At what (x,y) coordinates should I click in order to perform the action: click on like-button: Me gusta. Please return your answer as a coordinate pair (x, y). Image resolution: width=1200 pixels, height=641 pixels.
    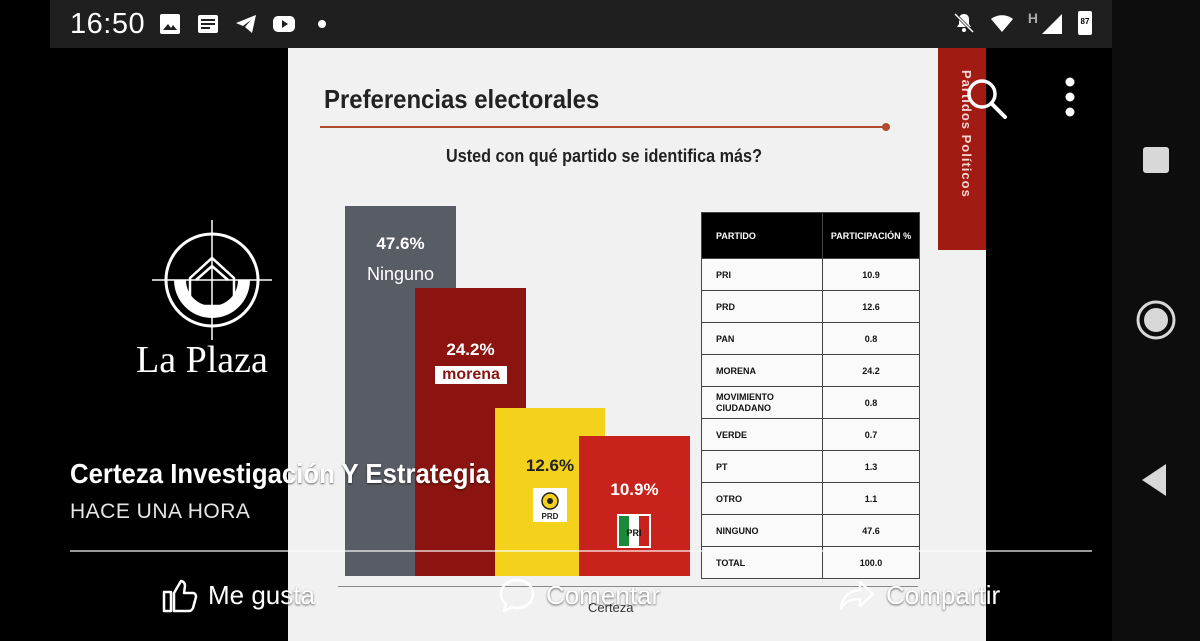
    Looking at the image, I should click on (237, 595).